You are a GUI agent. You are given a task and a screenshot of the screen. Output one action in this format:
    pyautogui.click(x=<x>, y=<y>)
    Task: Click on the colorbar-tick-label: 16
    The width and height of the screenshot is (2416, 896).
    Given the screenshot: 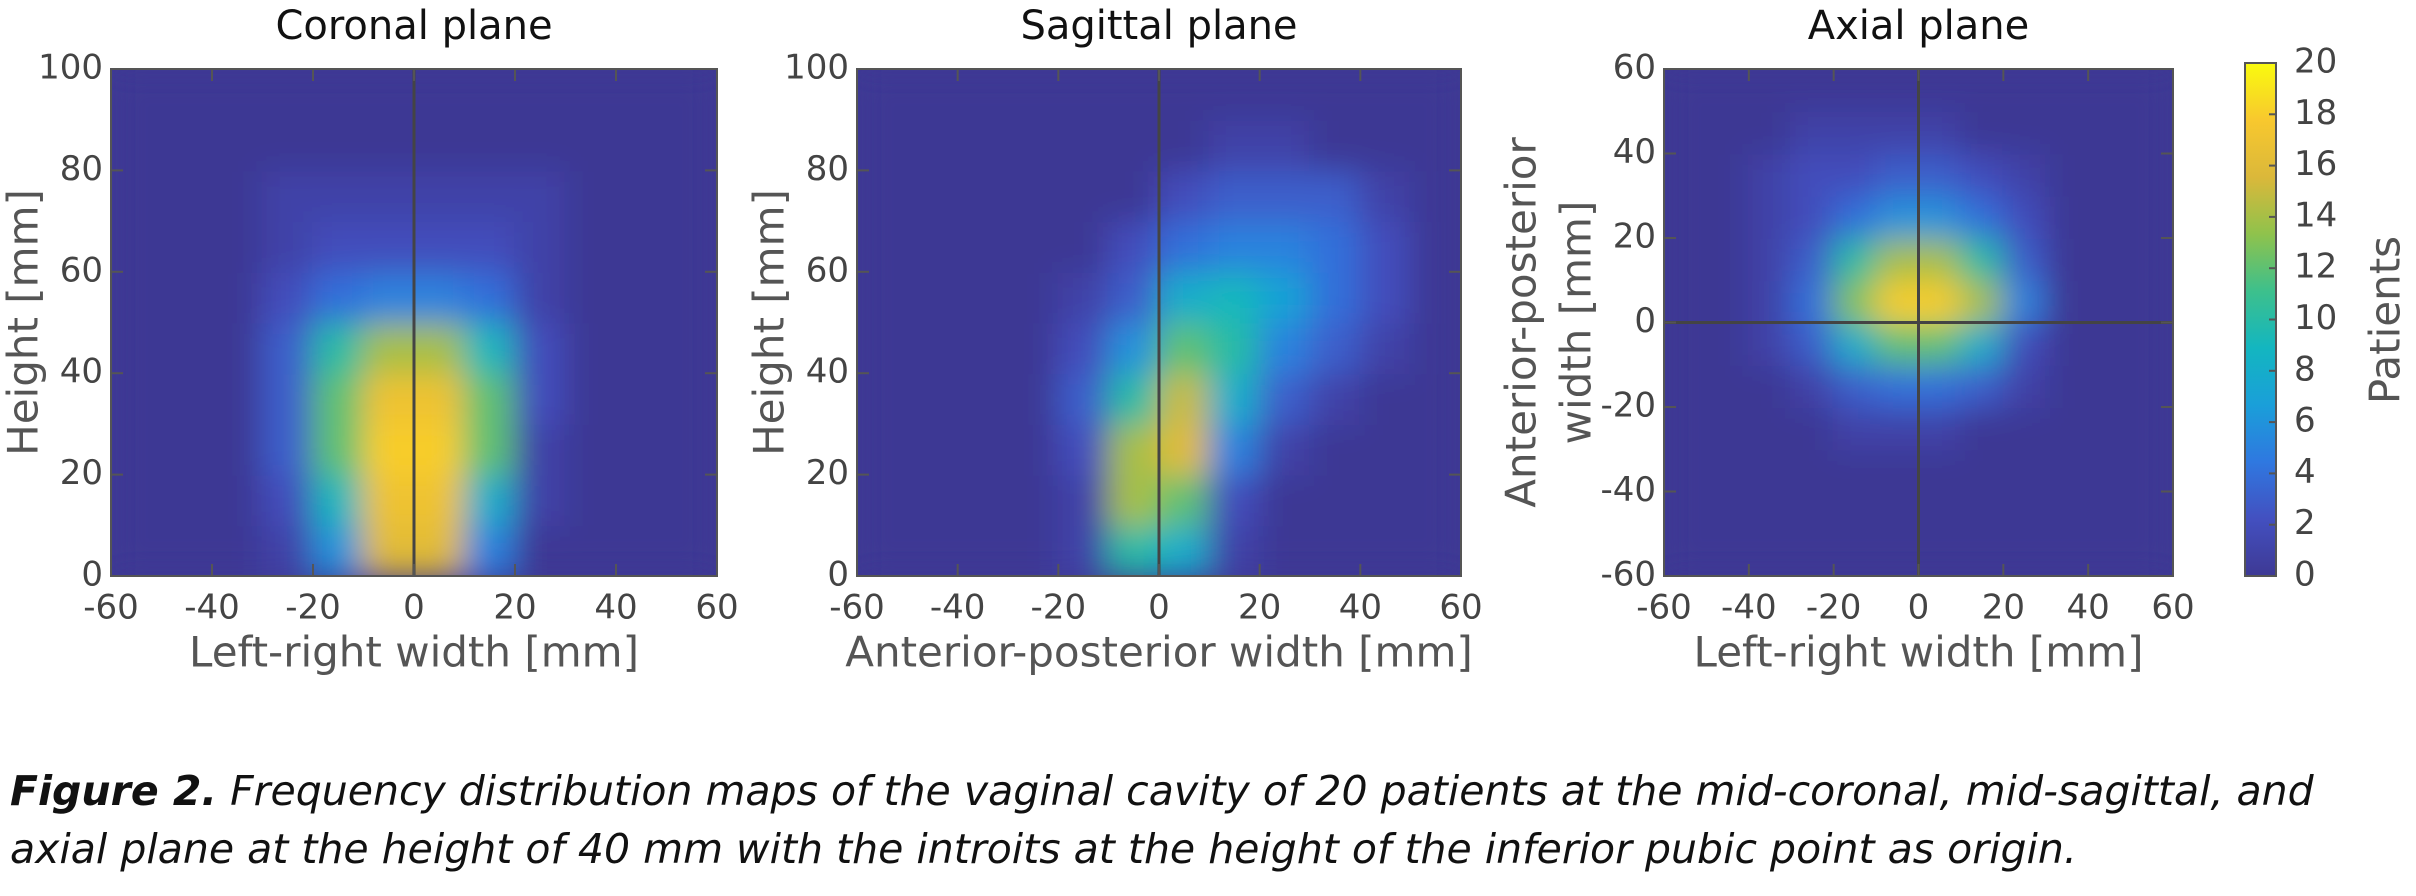 What is the action you would take?
    pyautogui.click(x=2315, y=164)
    